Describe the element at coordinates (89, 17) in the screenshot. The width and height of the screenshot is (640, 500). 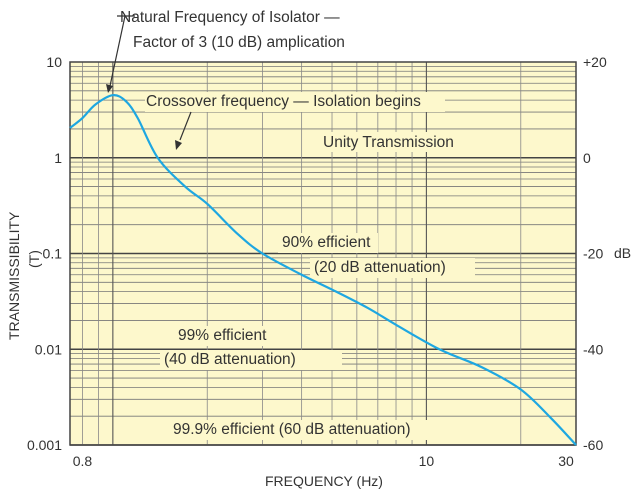
I see `natural-frequency-arrow` at that location.